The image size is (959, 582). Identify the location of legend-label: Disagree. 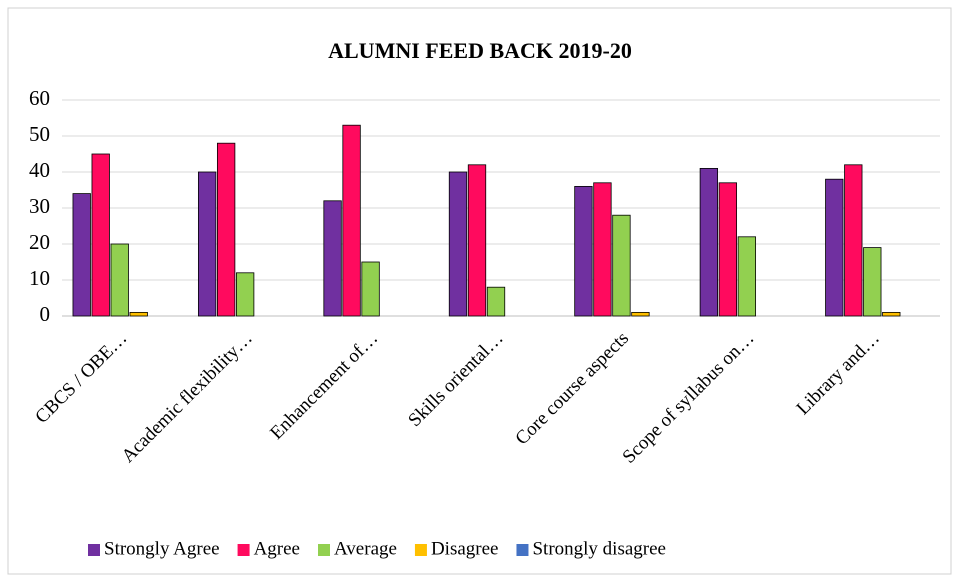
(465, 548).